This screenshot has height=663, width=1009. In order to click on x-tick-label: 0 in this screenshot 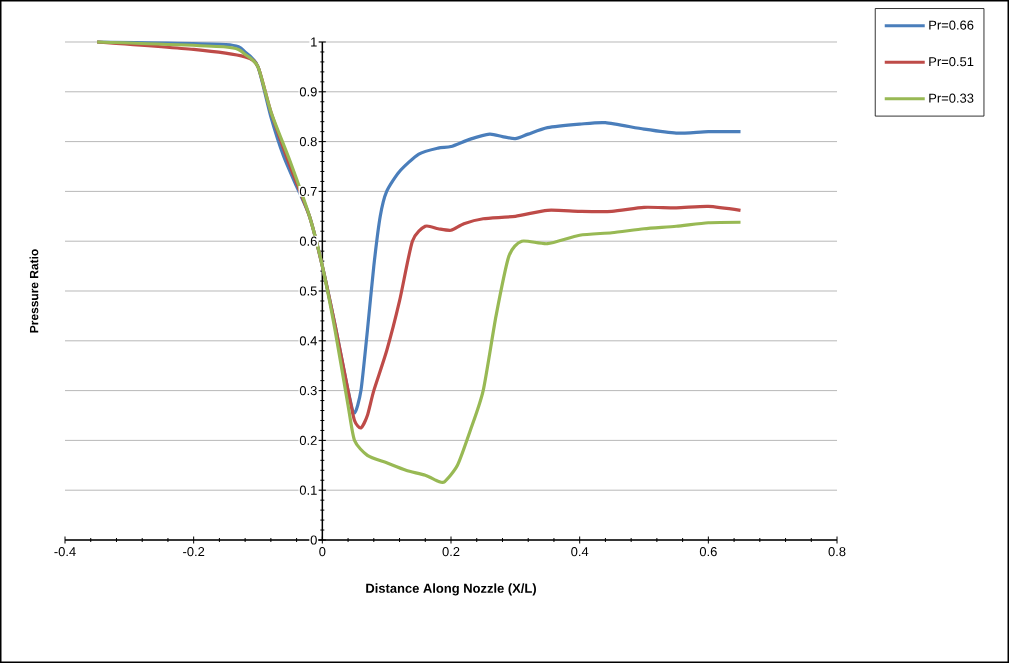, I will do `click(322, 552)`.